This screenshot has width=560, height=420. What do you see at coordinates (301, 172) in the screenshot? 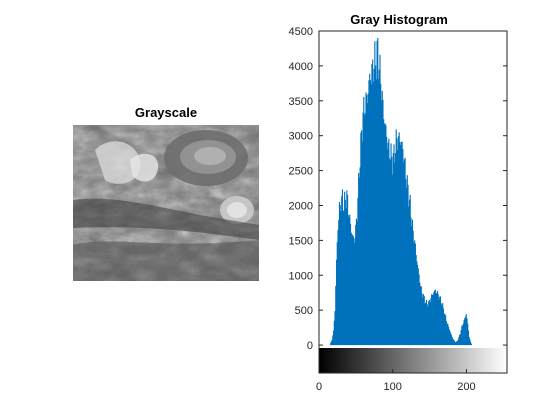
I see `y-tick-label: 2500` at bounding box center [301, 172].